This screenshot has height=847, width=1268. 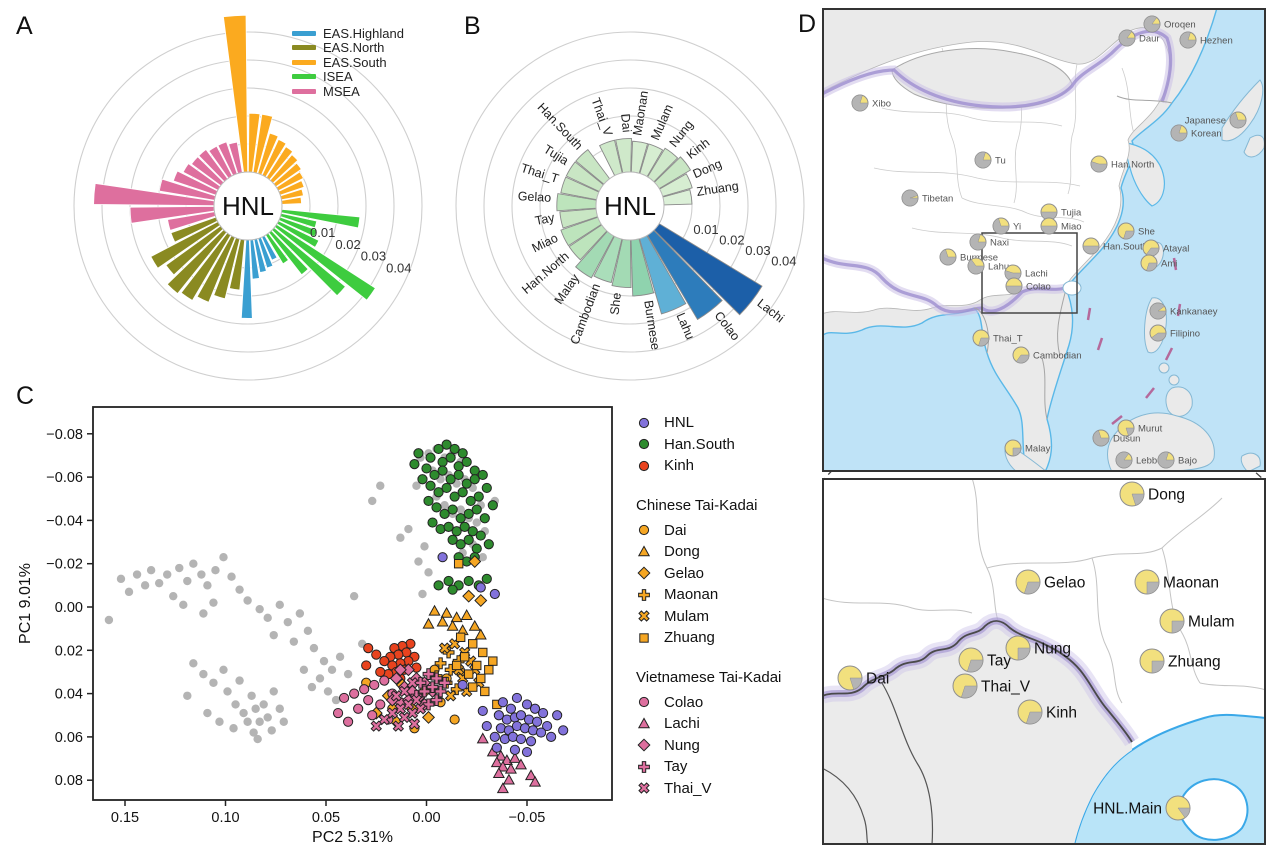 What do you see at coordinates (69, 608) in the screenshot?
I see `y-tick-label: 0.00` at bounding box center [69, 608].